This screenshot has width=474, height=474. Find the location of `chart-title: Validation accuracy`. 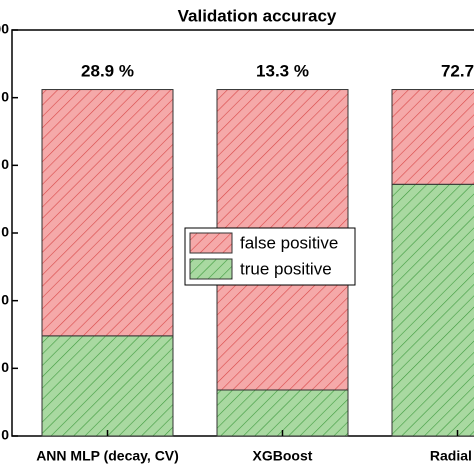

chart-title: Validation accuracy is located at coordinates (257, 15).